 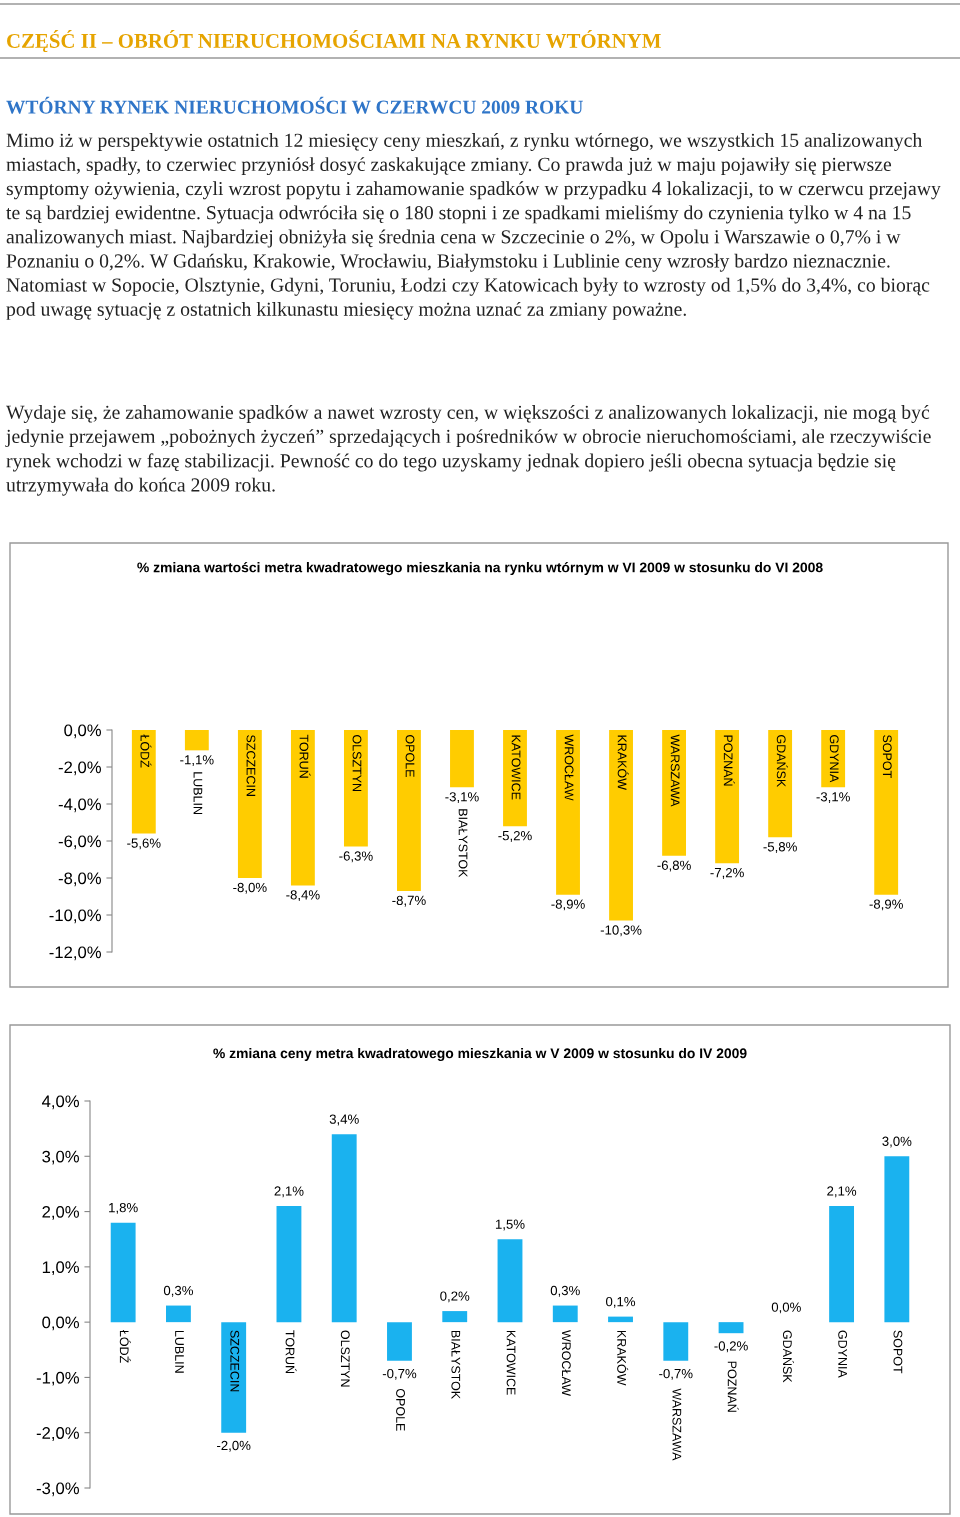 What do you see at coordinates (480, 1055) in the screenshot?
I see `chart-title: % zmiana ceny metra kwadratowego mieszkania w V 2009 w stosunku do IV 2009` at bounding box center [480, 1055].